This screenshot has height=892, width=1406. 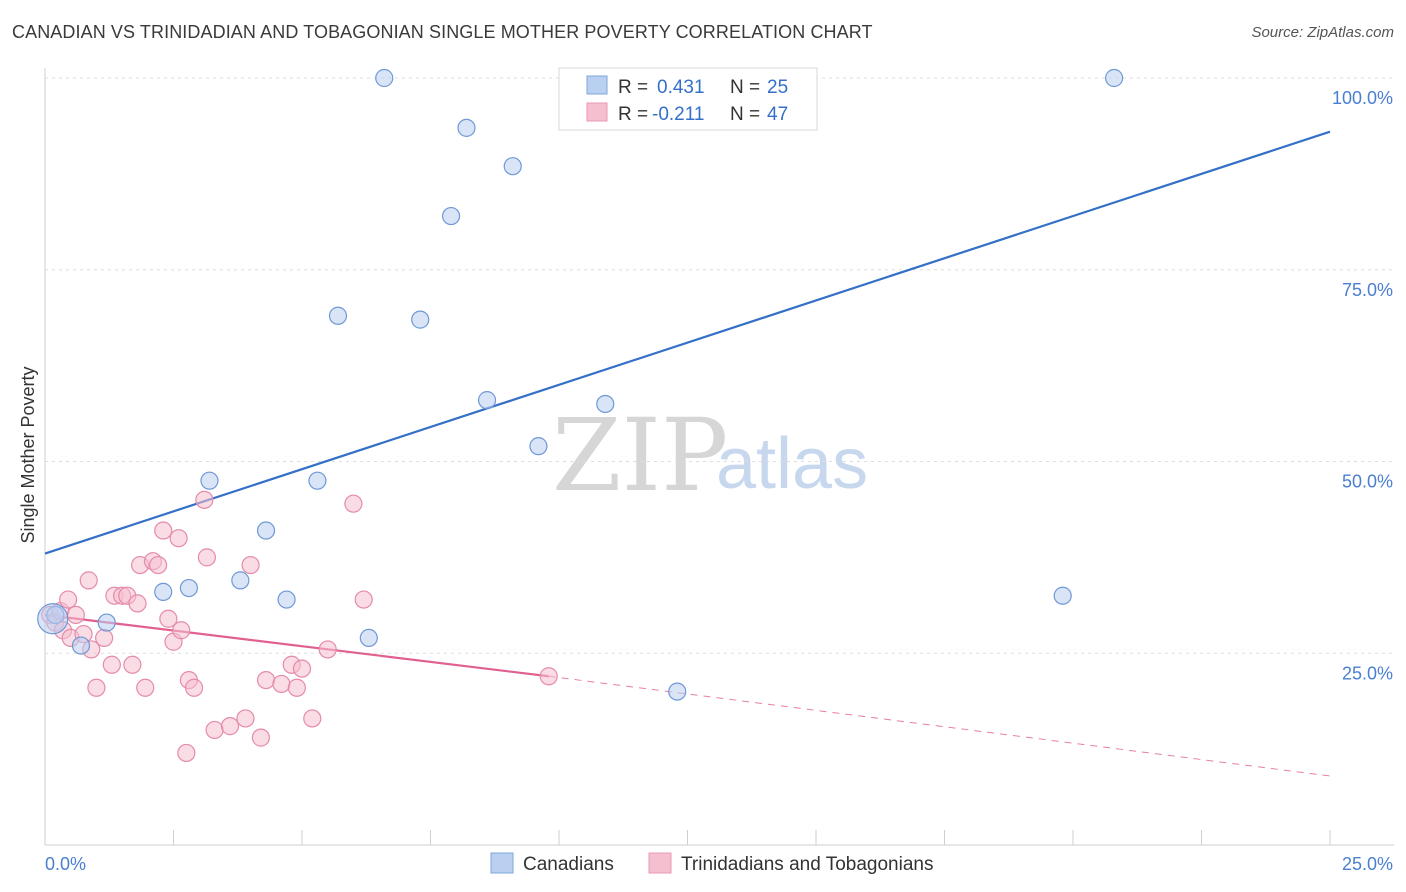 I want to click on legend-n-label-2: N =, so click(x=745, y=114).